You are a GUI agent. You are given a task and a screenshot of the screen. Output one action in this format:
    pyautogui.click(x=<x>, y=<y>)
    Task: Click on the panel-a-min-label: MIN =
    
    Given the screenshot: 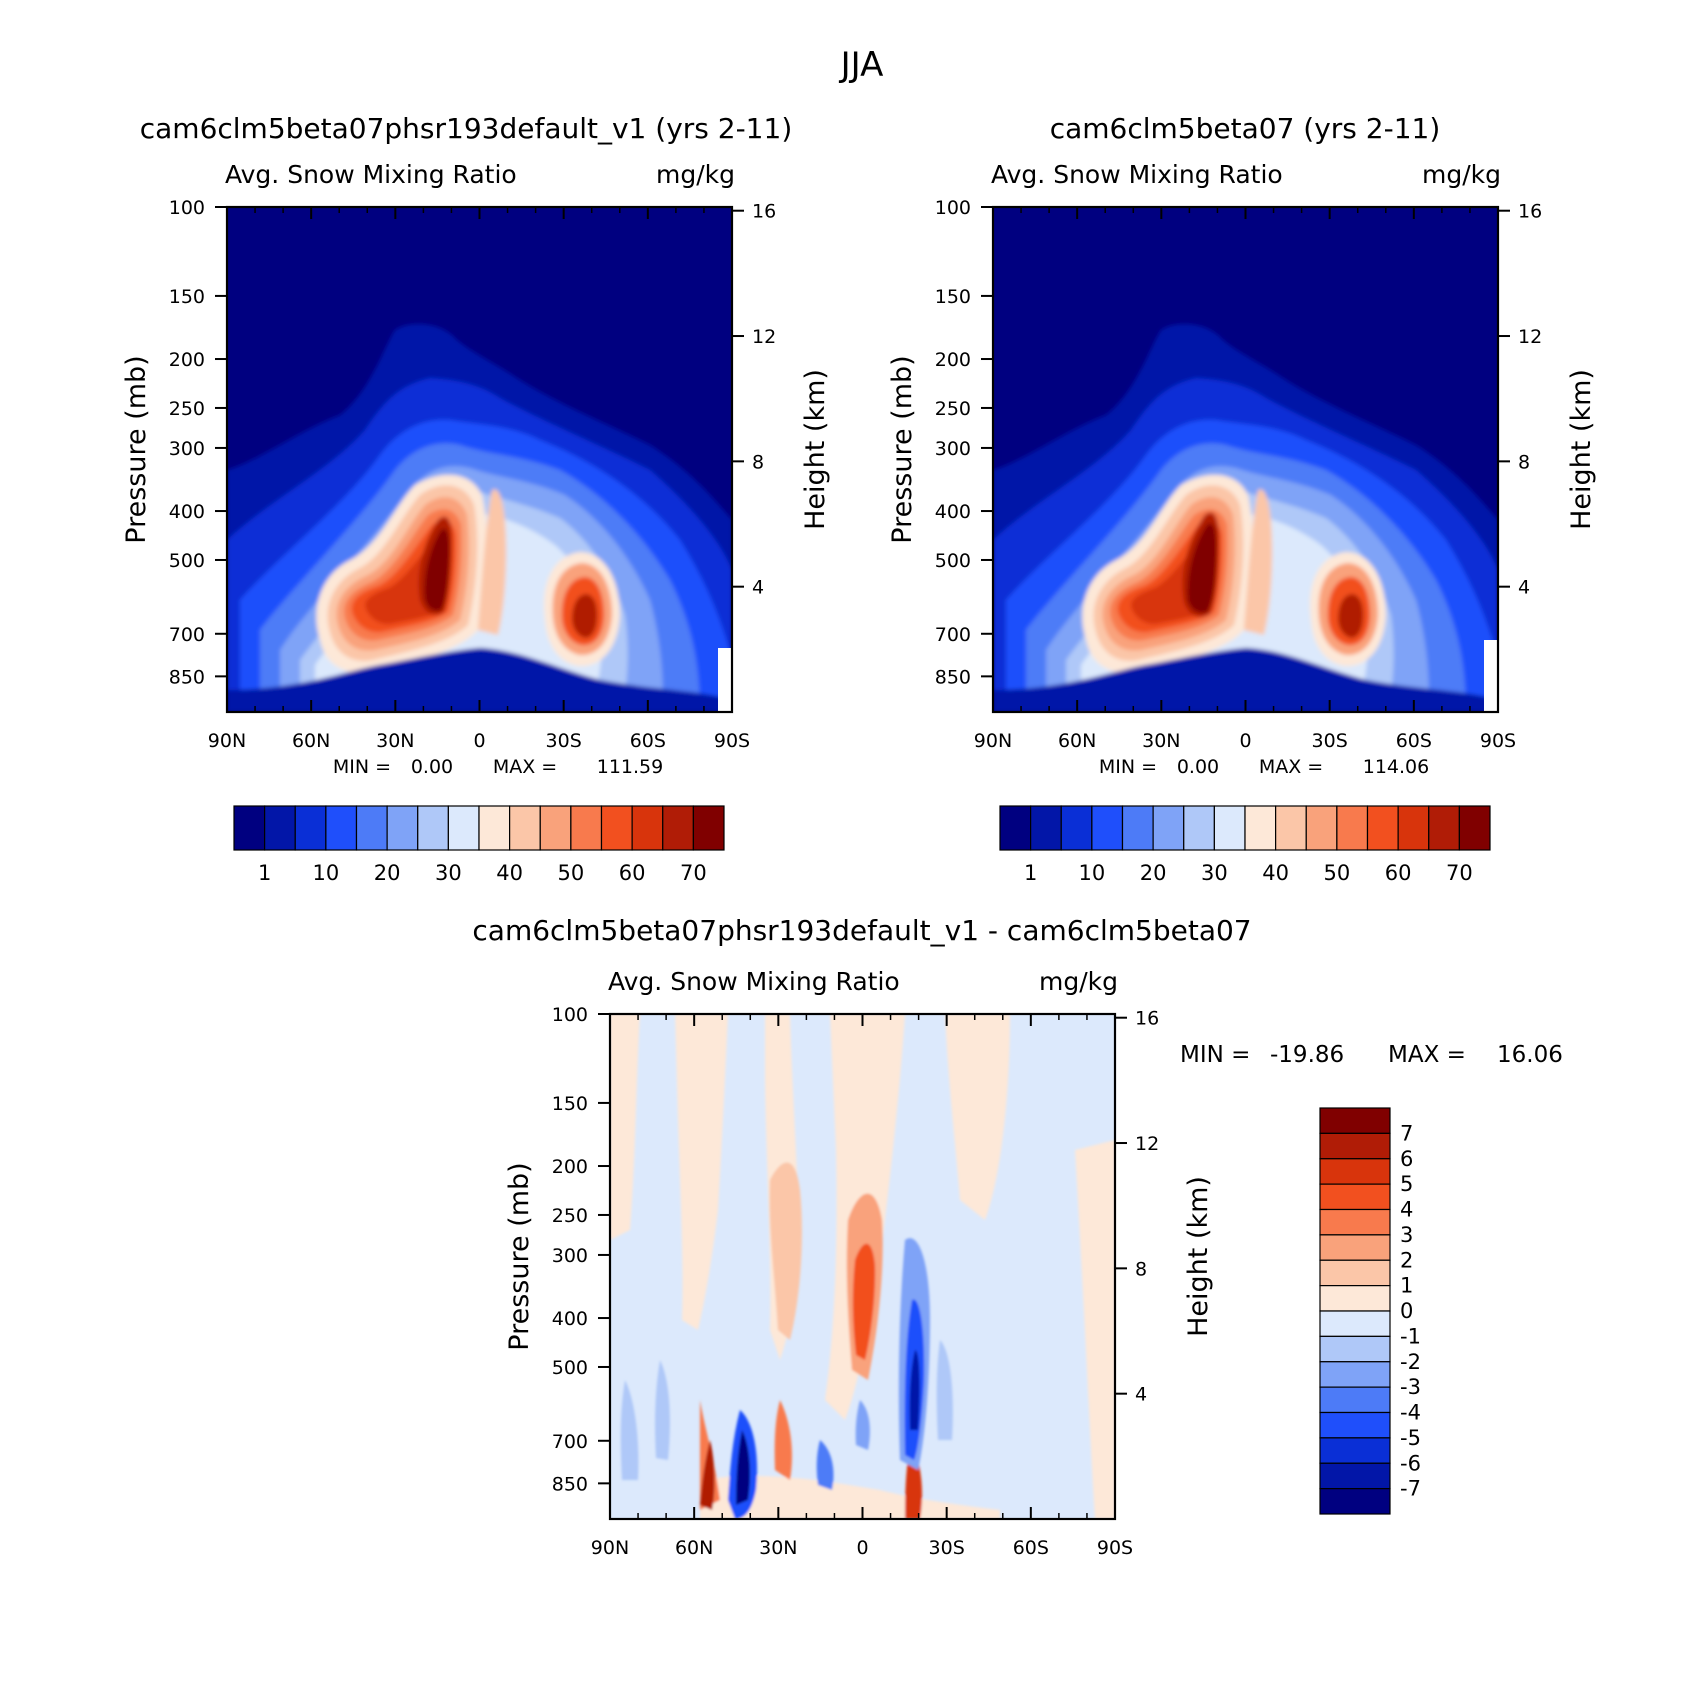 What is the action you would take?
    pyautogui.click(x=362, y=767)
    